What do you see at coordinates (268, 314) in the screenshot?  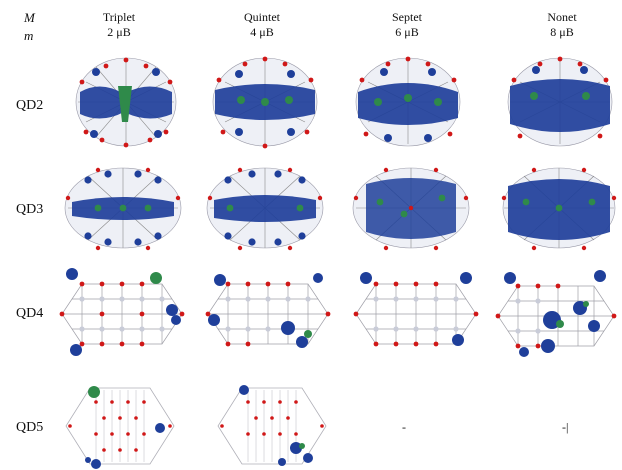 I see `spin-density-qd4-quintet` at bounding box center [268, 314].